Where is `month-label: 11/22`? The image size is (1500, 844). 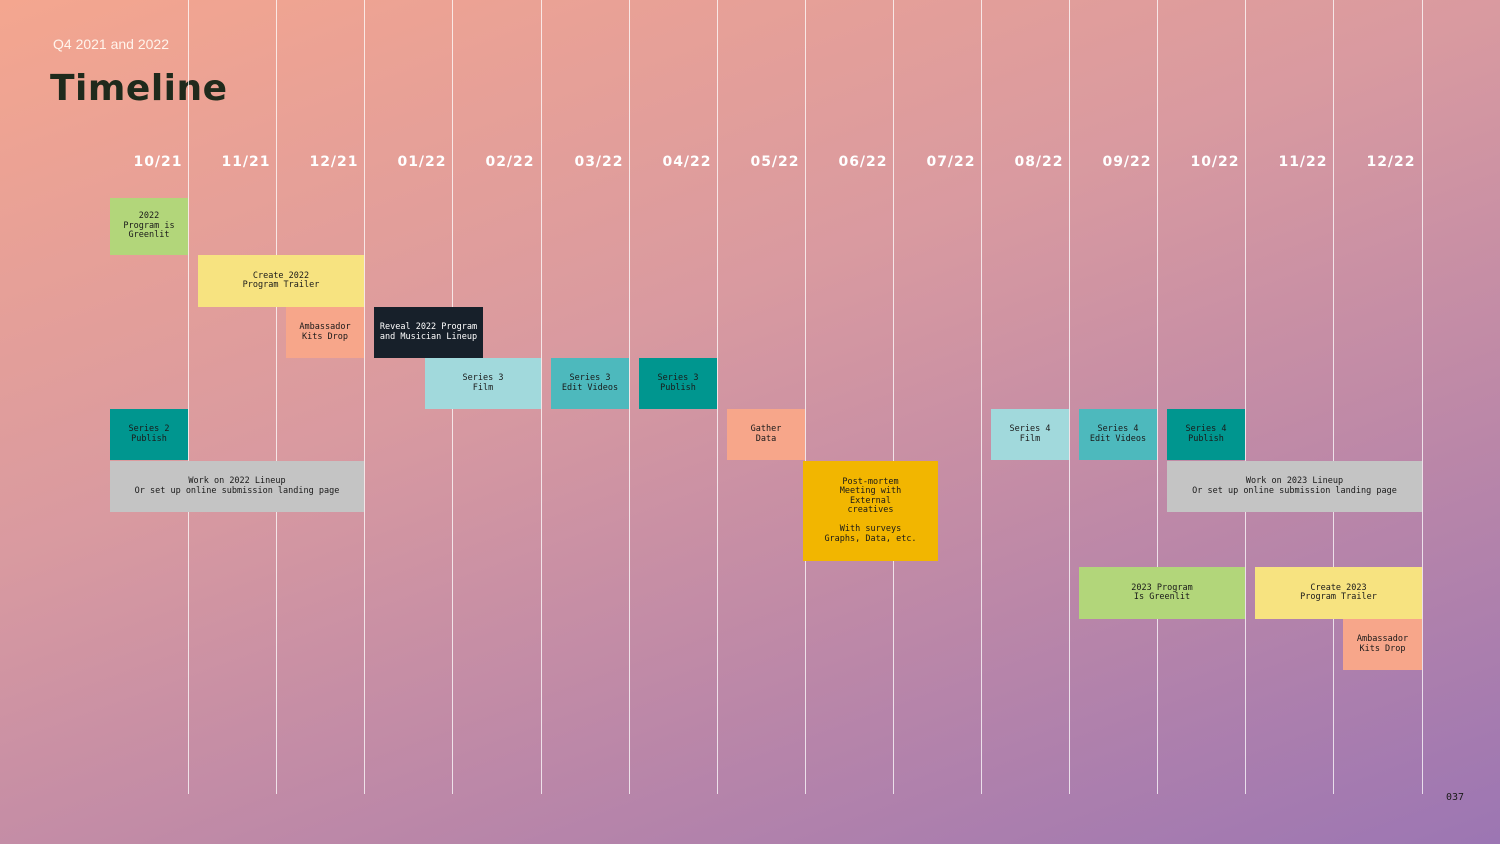 month-label: 11/22 is located at coordinates (1303, 162).